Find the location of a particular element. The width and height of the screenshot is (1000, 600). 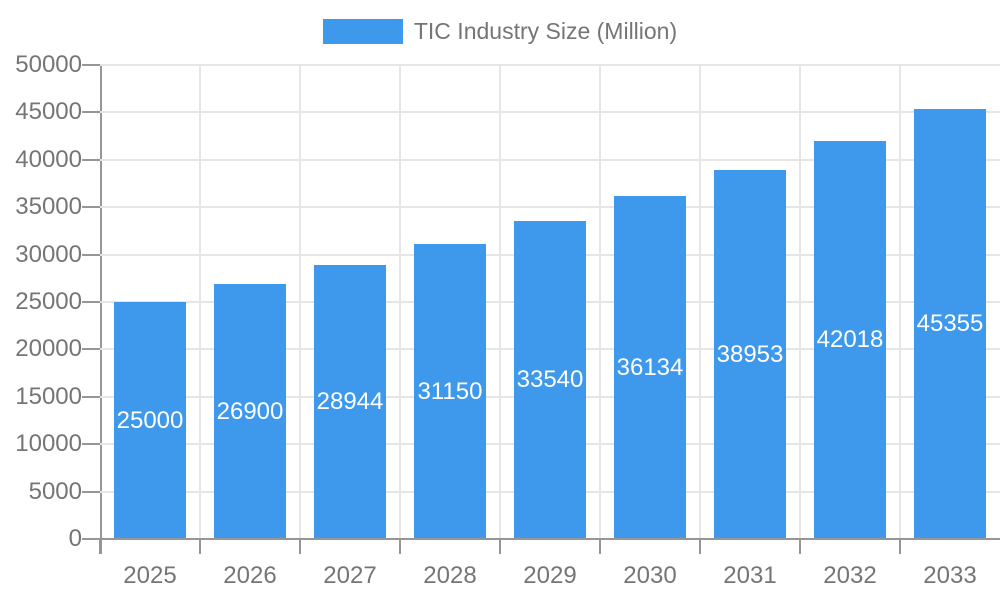

bar-2027: 28944 is located at coordinates (350, 402).